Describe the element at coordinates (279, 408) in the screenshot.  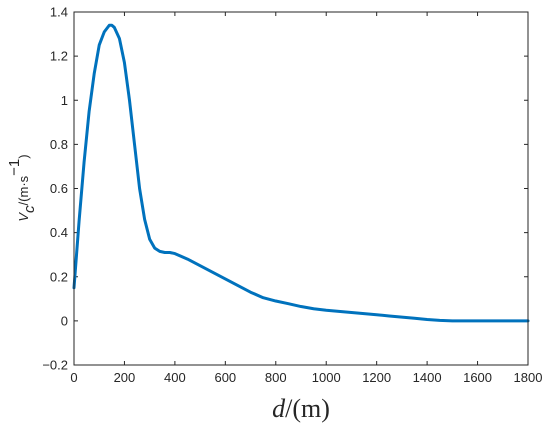
I see `x-axis-title-symbol: d` at that location.